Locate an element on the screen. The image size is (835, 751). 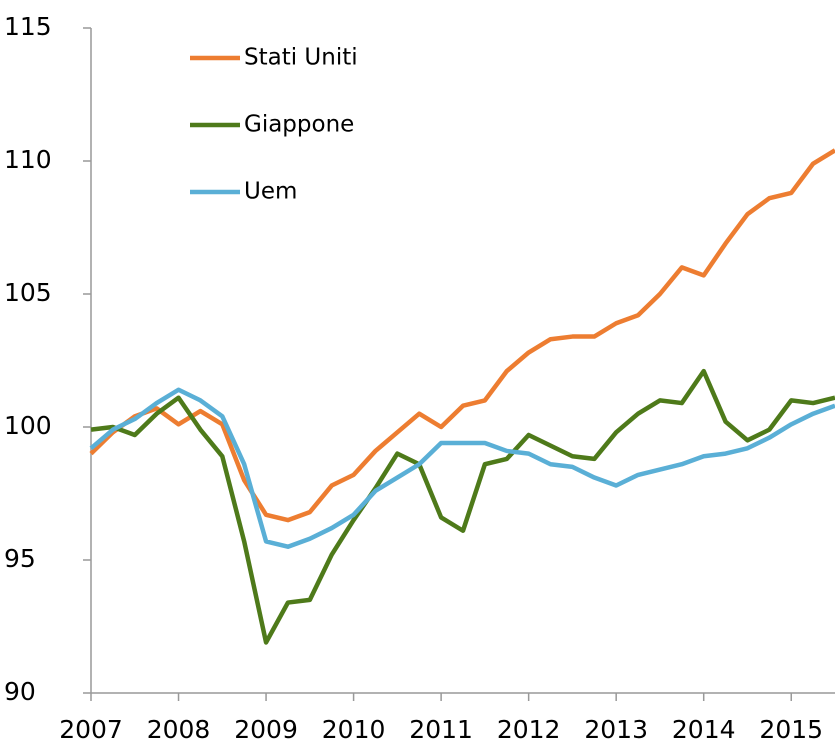
x-tick-label: 2009 is located at coordinates (266, 729).